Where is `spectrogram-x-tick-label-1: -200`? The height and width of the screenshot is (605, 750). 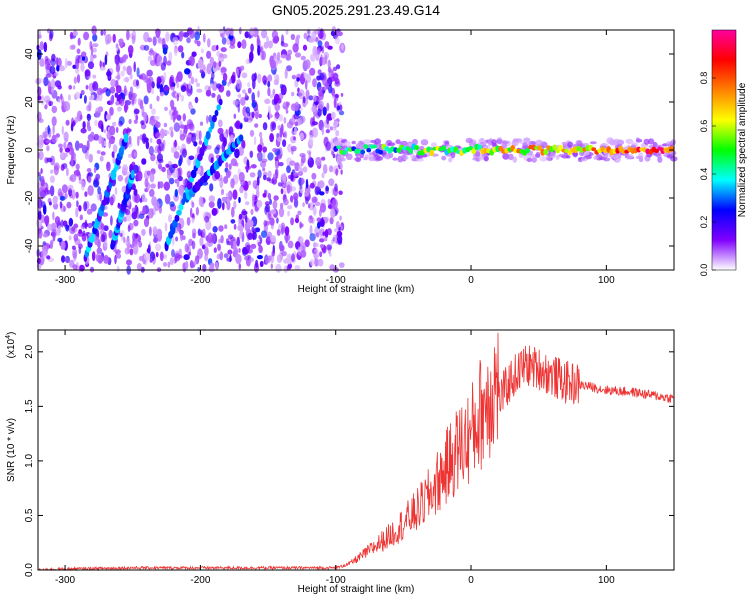
spectrogram-x-tick-label-1: -200 is located at coordinates (200, 280).